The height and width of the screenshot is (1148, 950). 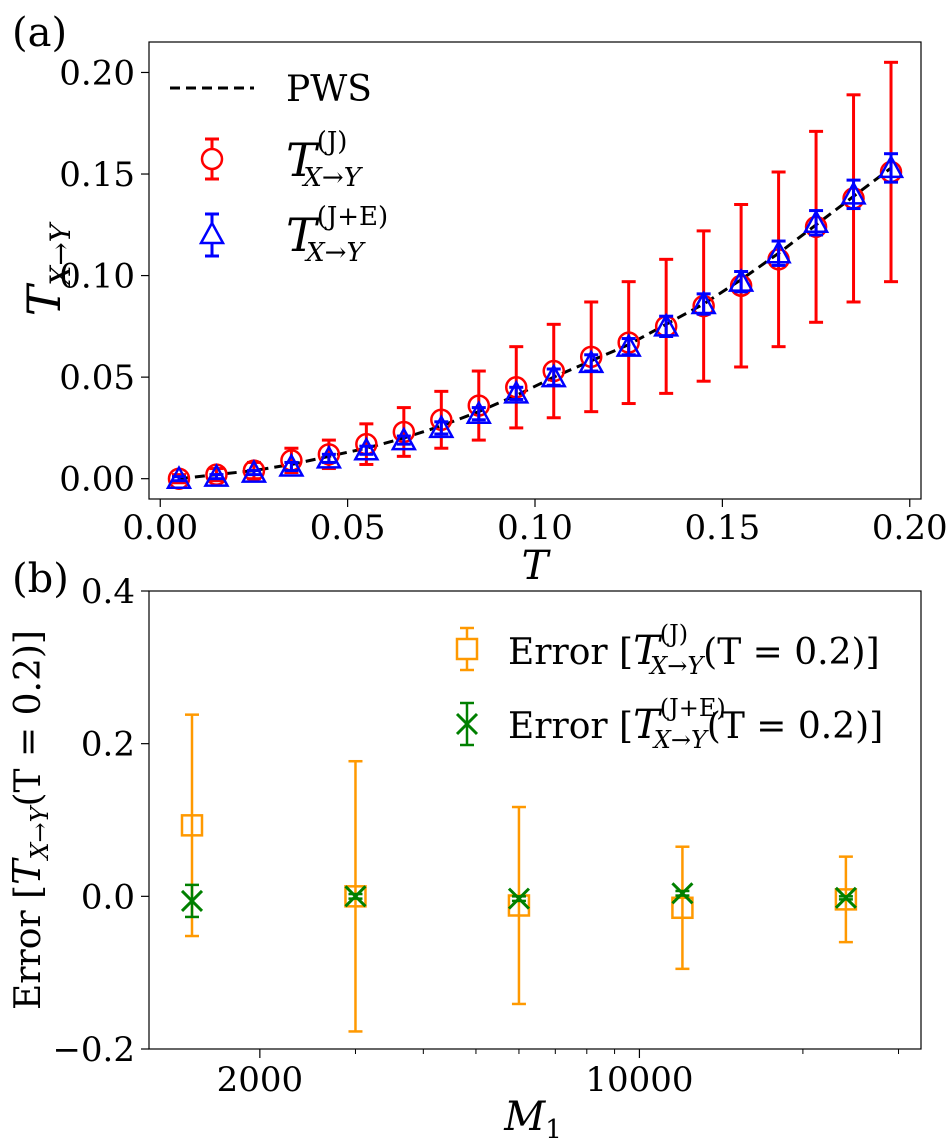 I want to click on panel-a-label: (a), so click(x=39, y=33).